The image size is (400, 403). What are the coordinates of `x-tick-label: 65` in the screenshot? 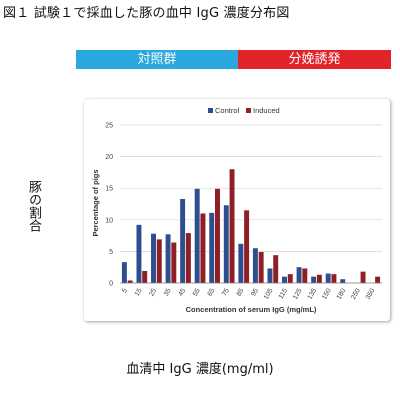 It's located at (211, 292).